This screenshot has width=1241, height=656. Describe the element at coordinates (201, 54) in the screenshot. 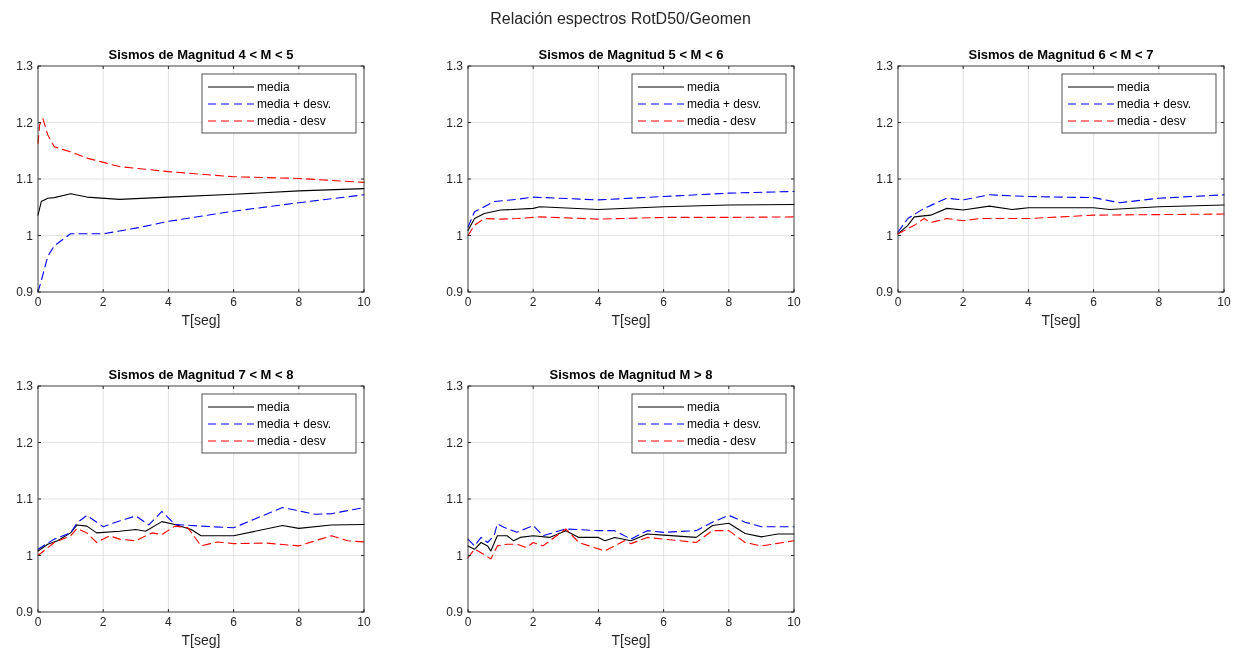

I see `chart-title: Sismos de Magnitud 4 < M < 5` at that location.